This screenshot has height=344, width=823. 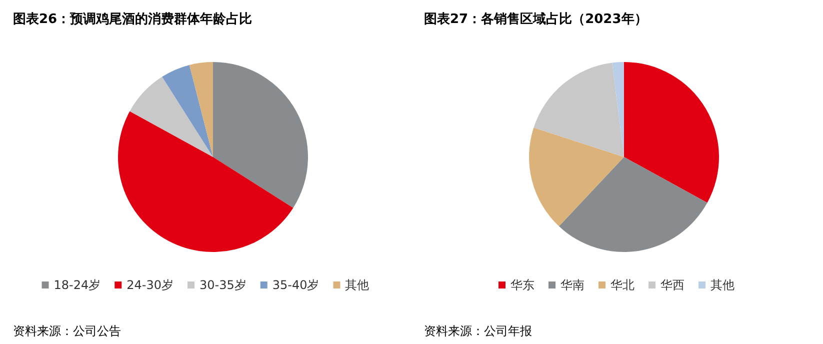 I want to click on legend-label: 35-40岁, so click(x=296, y=285).